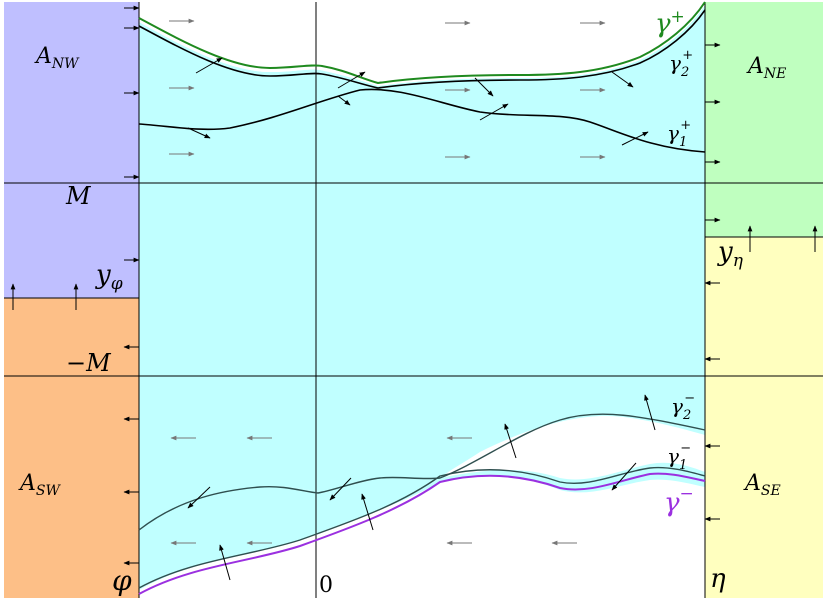 The image size is (826, 601). Describe the element at coordinates (679, 457) in the screenshot. I see `label-gamma1-minus: γ1−` at that location.